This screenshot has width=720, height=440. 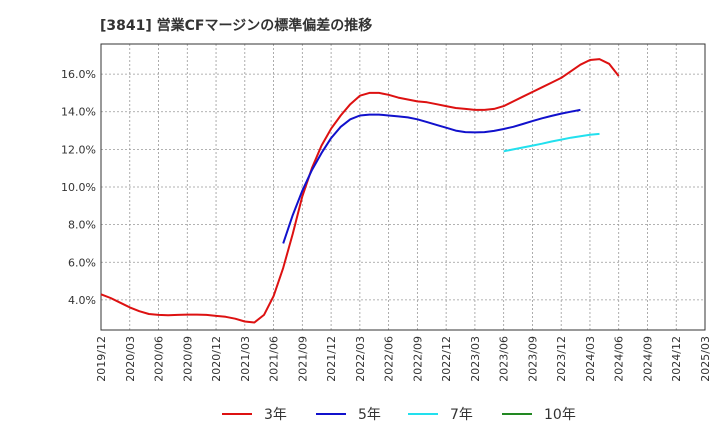 I want to click on x-tick-label: 2020/06, so click(x=159, y=359).